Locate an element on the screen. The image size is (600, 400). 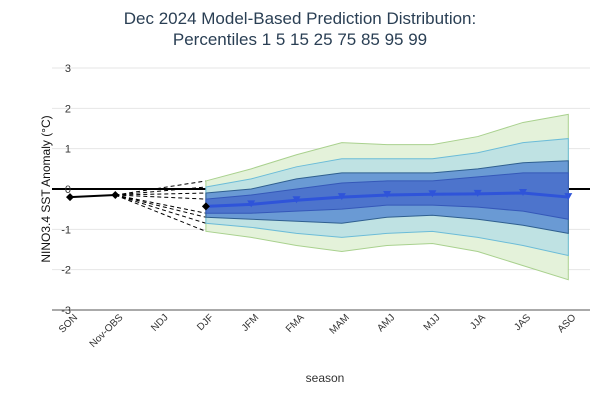
y-tick-label: 0 is located at coordinates (68, 190).